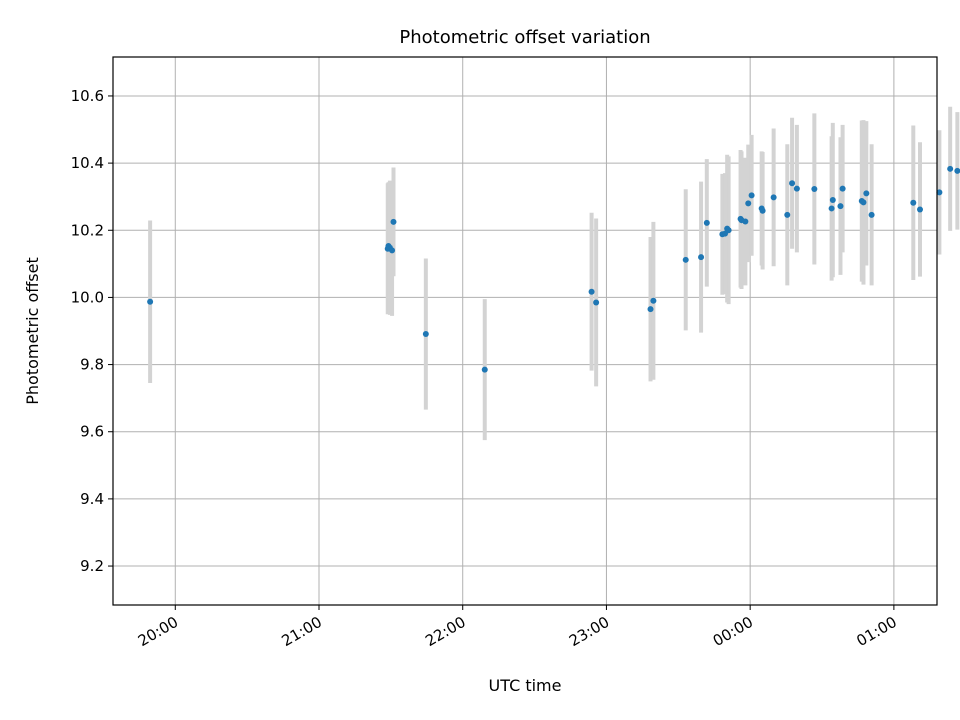  I want to click on y-tick-label: 9.6, so click(92, 432).